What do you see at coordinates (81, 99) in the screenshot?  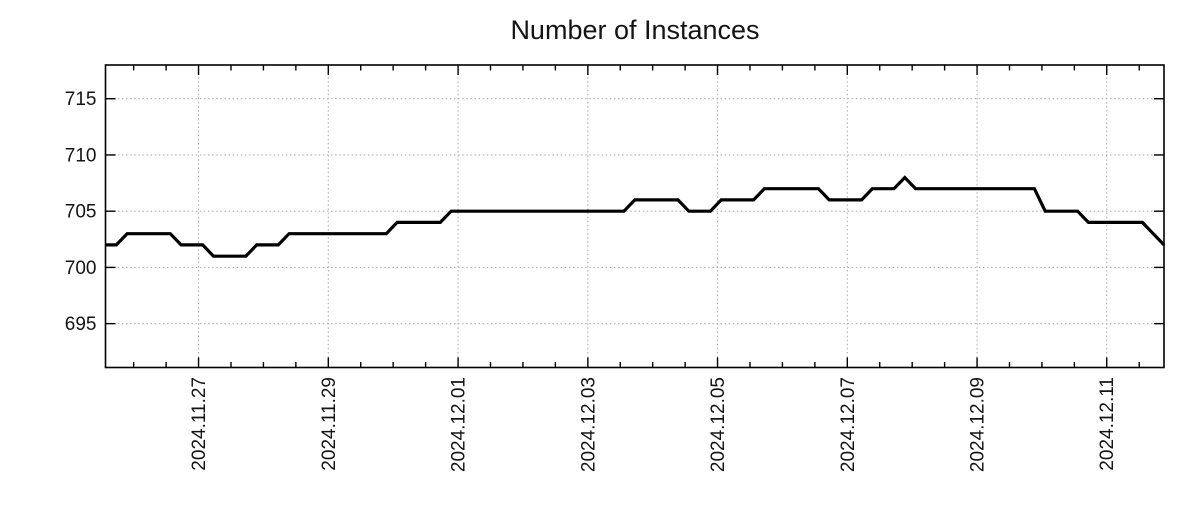 I see `y-tick-label: 715` at bounding box center [81, 99].